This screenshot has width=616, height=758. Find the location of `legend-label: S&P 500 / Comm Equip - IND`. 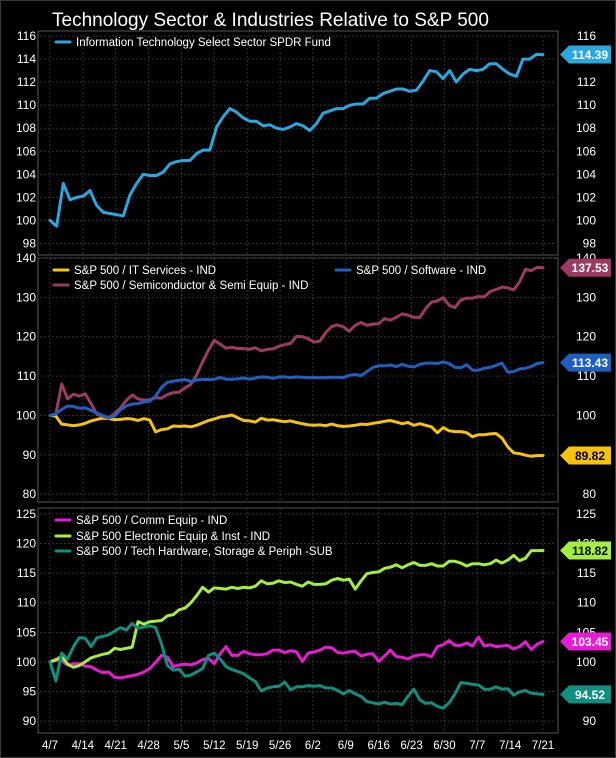

legend-label: S&P 500 / Comm Equip - IND is located at coordinates (151, 521).